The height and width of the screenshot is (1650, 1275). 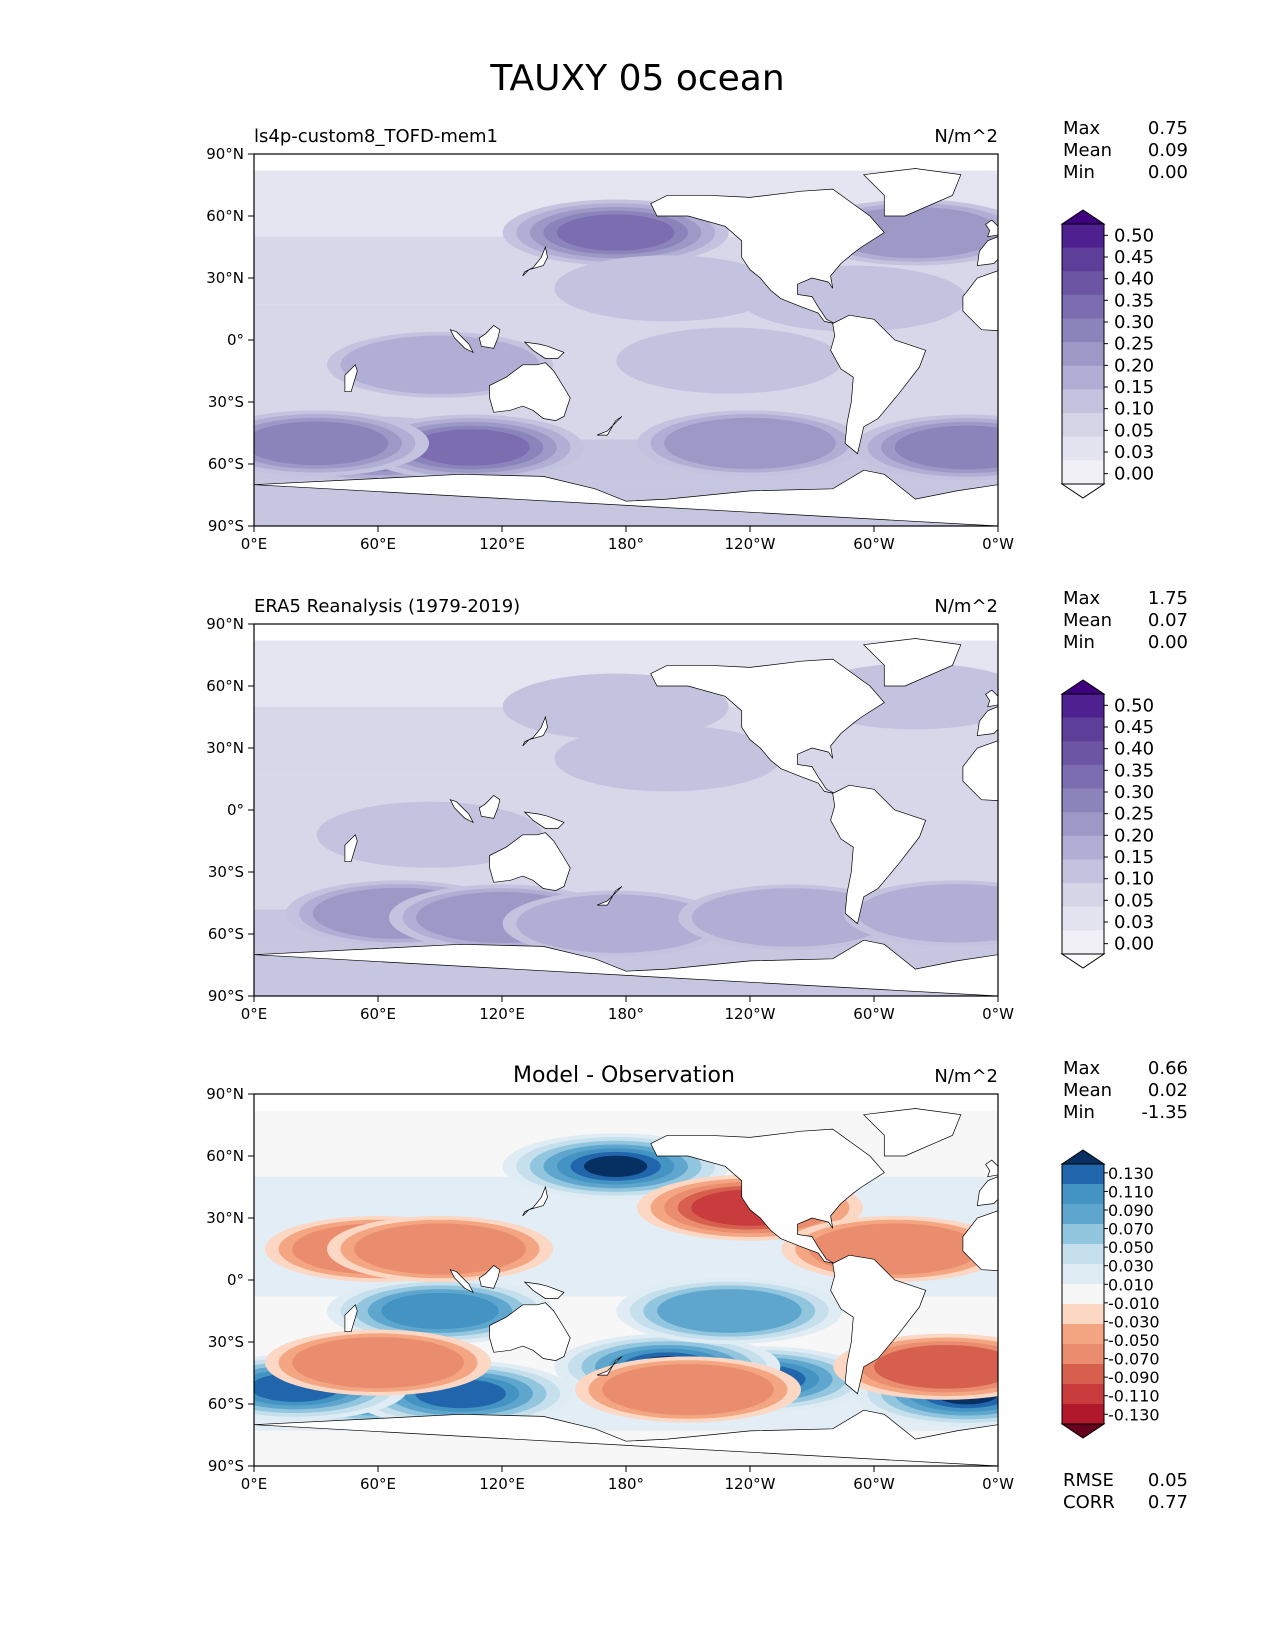 I want to click on x-tick-label: 0°W, so click(x=998, y=544).